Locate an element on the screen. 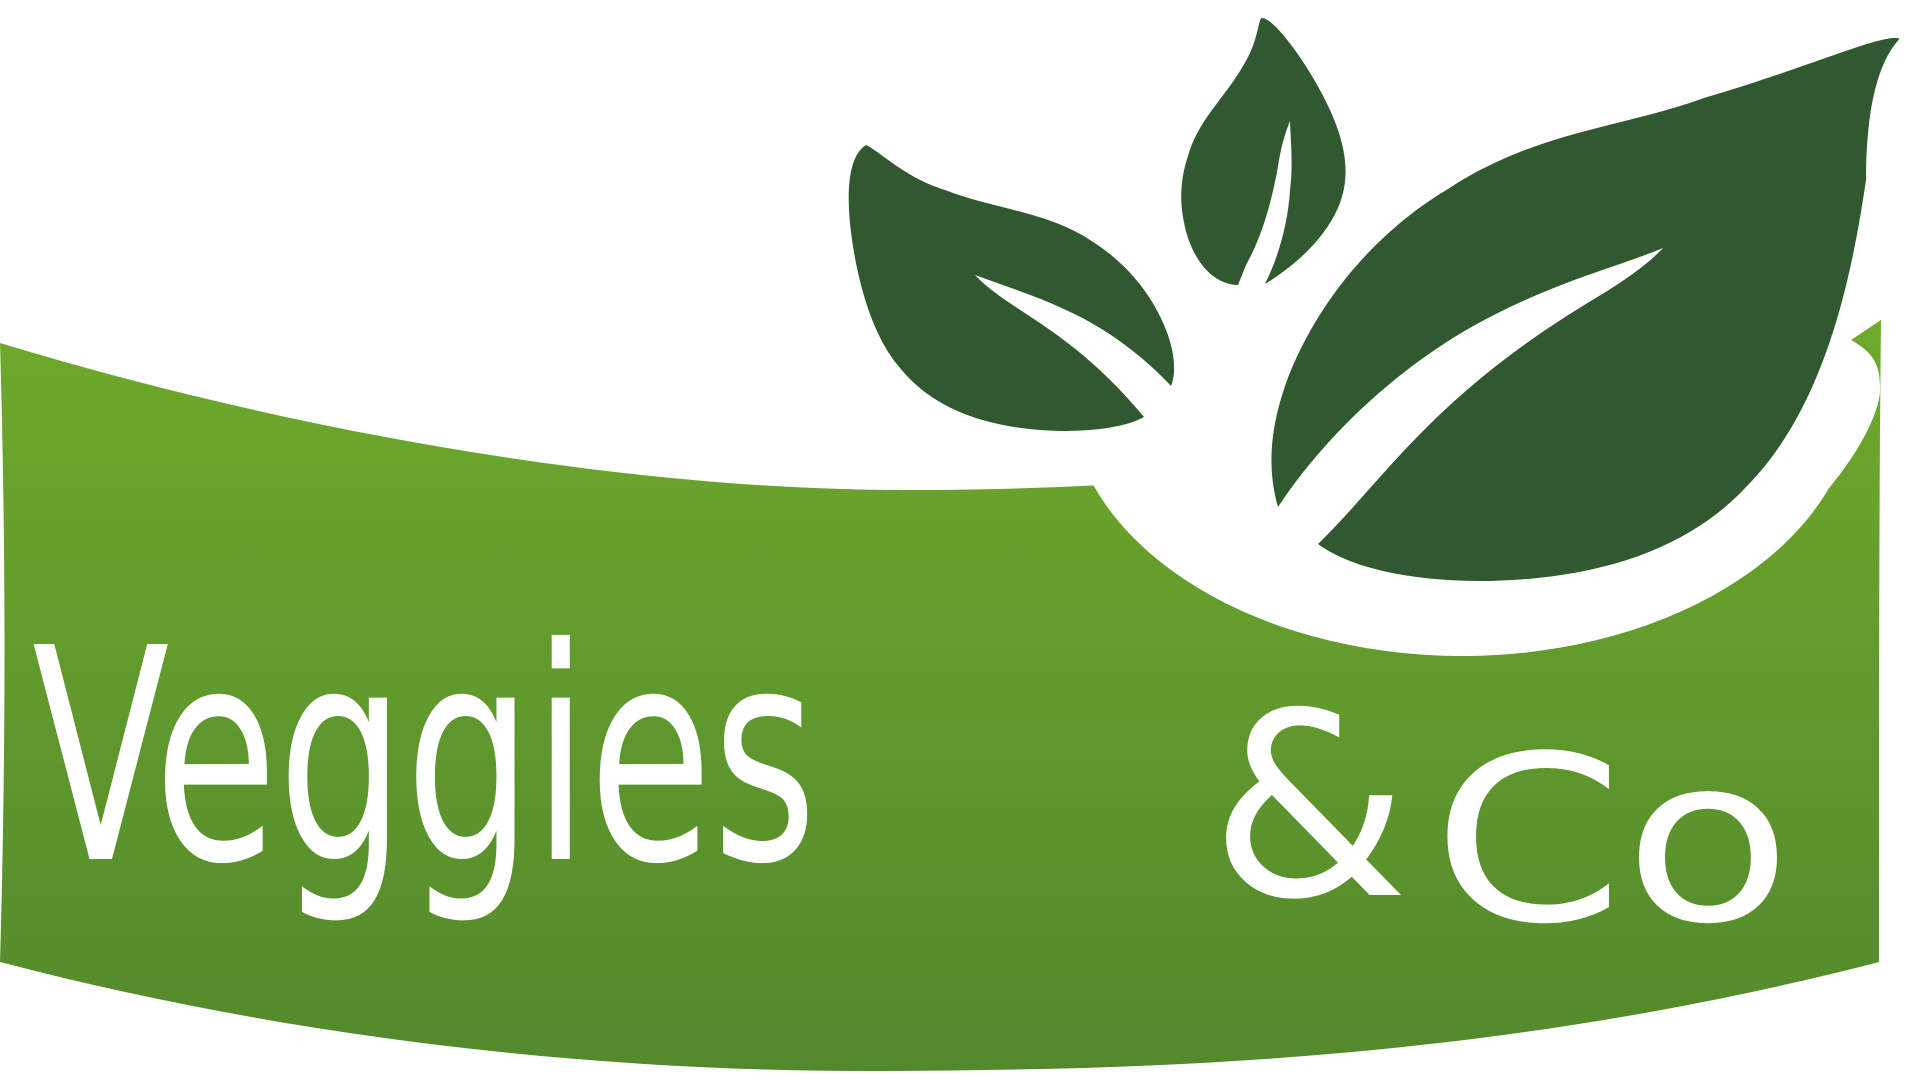  top-leaf-icon is located at coordinates (1263, 151).